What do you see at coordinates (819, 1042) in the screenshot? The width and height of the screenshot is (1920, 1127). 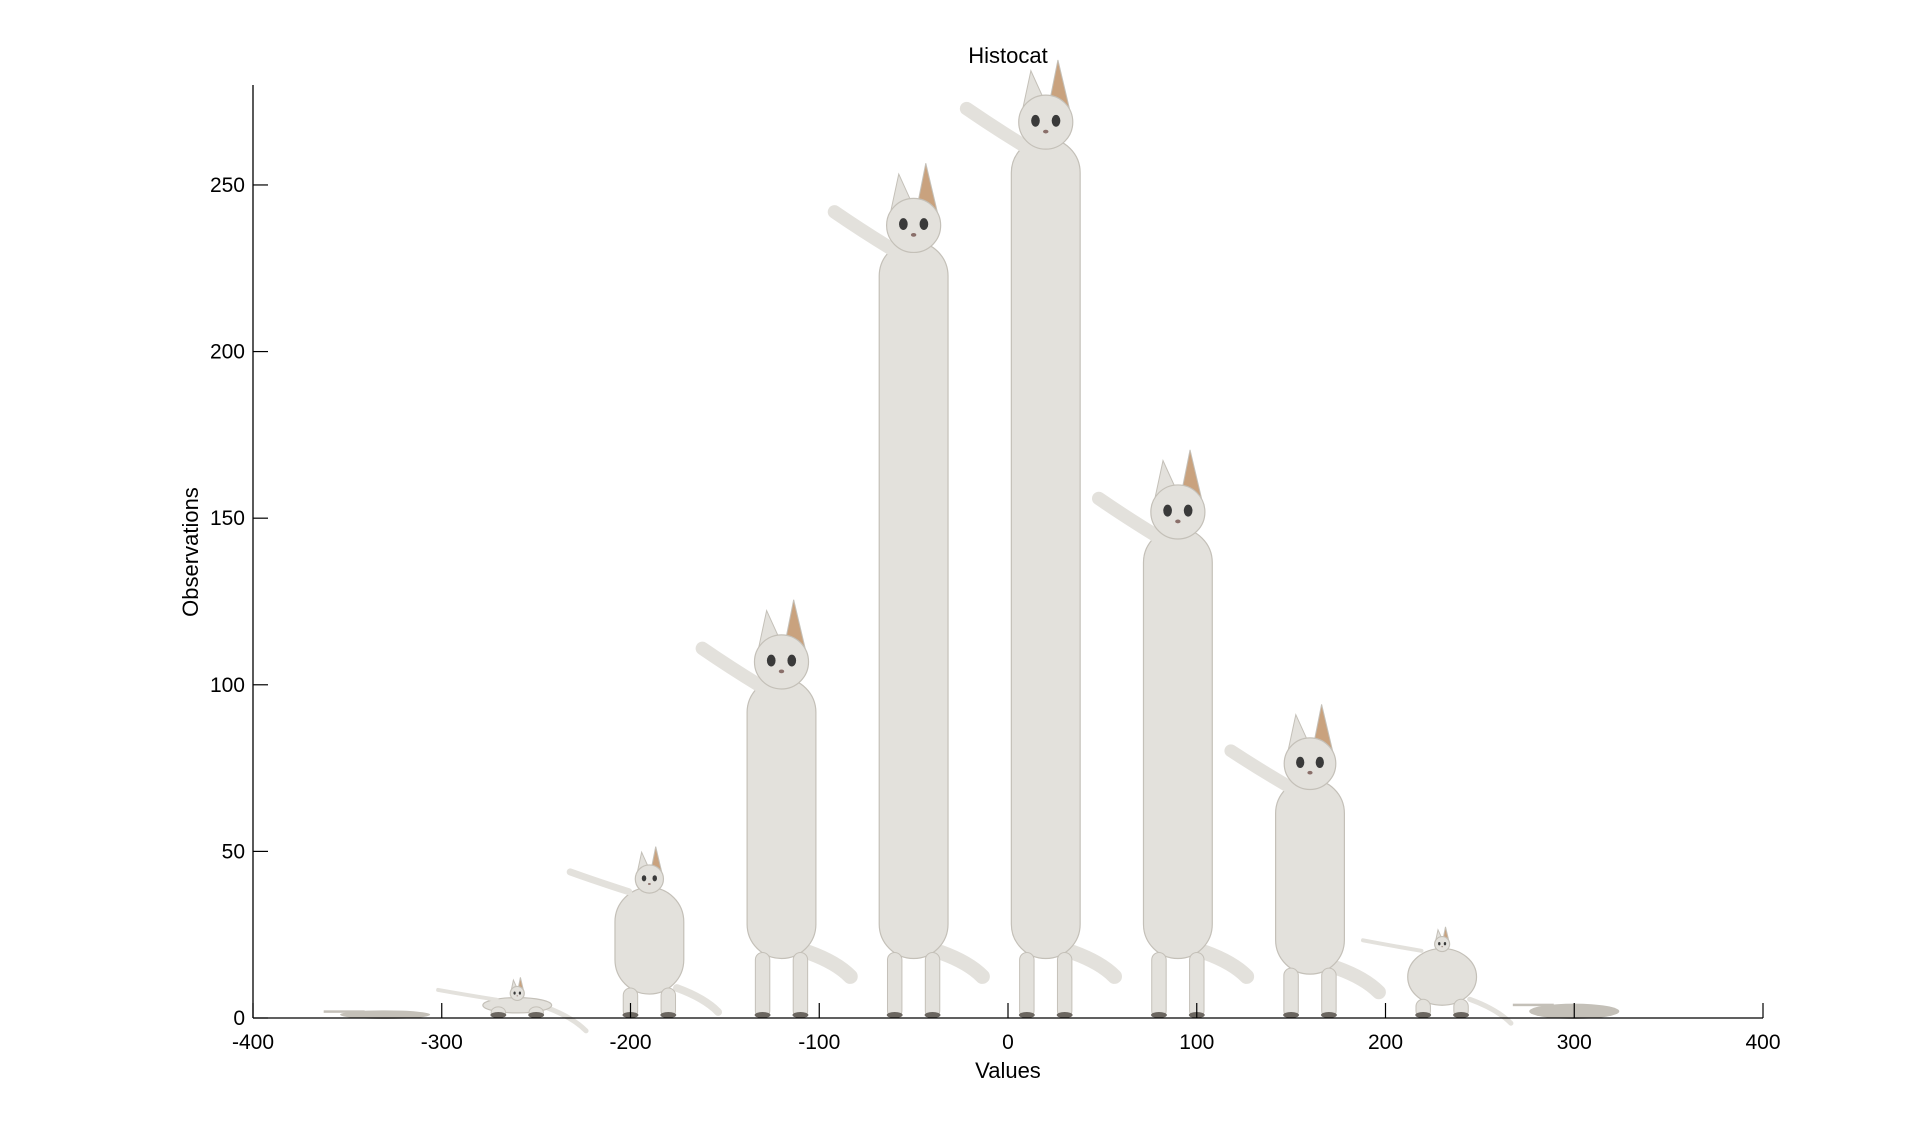 I see `x-tick-label: -100` at bounding box center [819, 1042].